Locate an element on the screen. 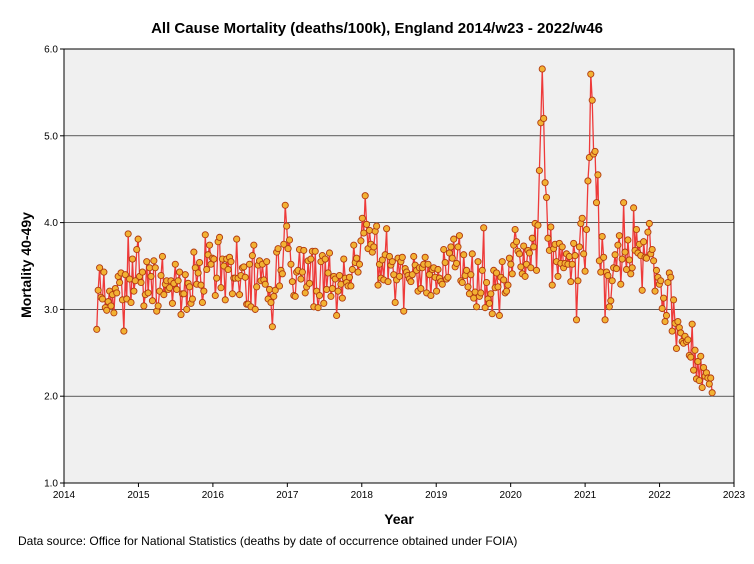 Image resolution: width=754 pixels, height=564 pixels. y-tick-label-1.0: 1.0 is located at coordinates (51, 484).